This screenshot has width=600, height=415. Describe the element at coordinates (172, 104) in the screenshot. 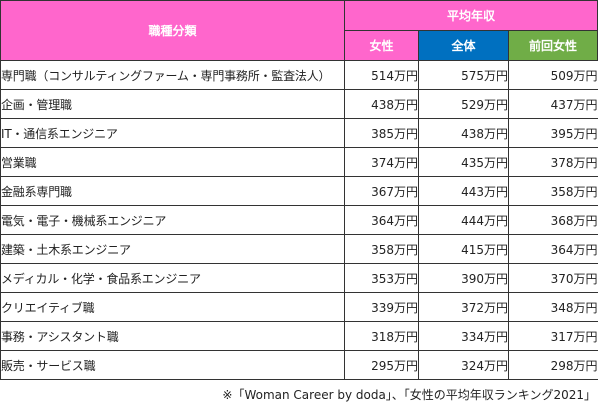

I see `category-cell: 企画・管理職` at that location.